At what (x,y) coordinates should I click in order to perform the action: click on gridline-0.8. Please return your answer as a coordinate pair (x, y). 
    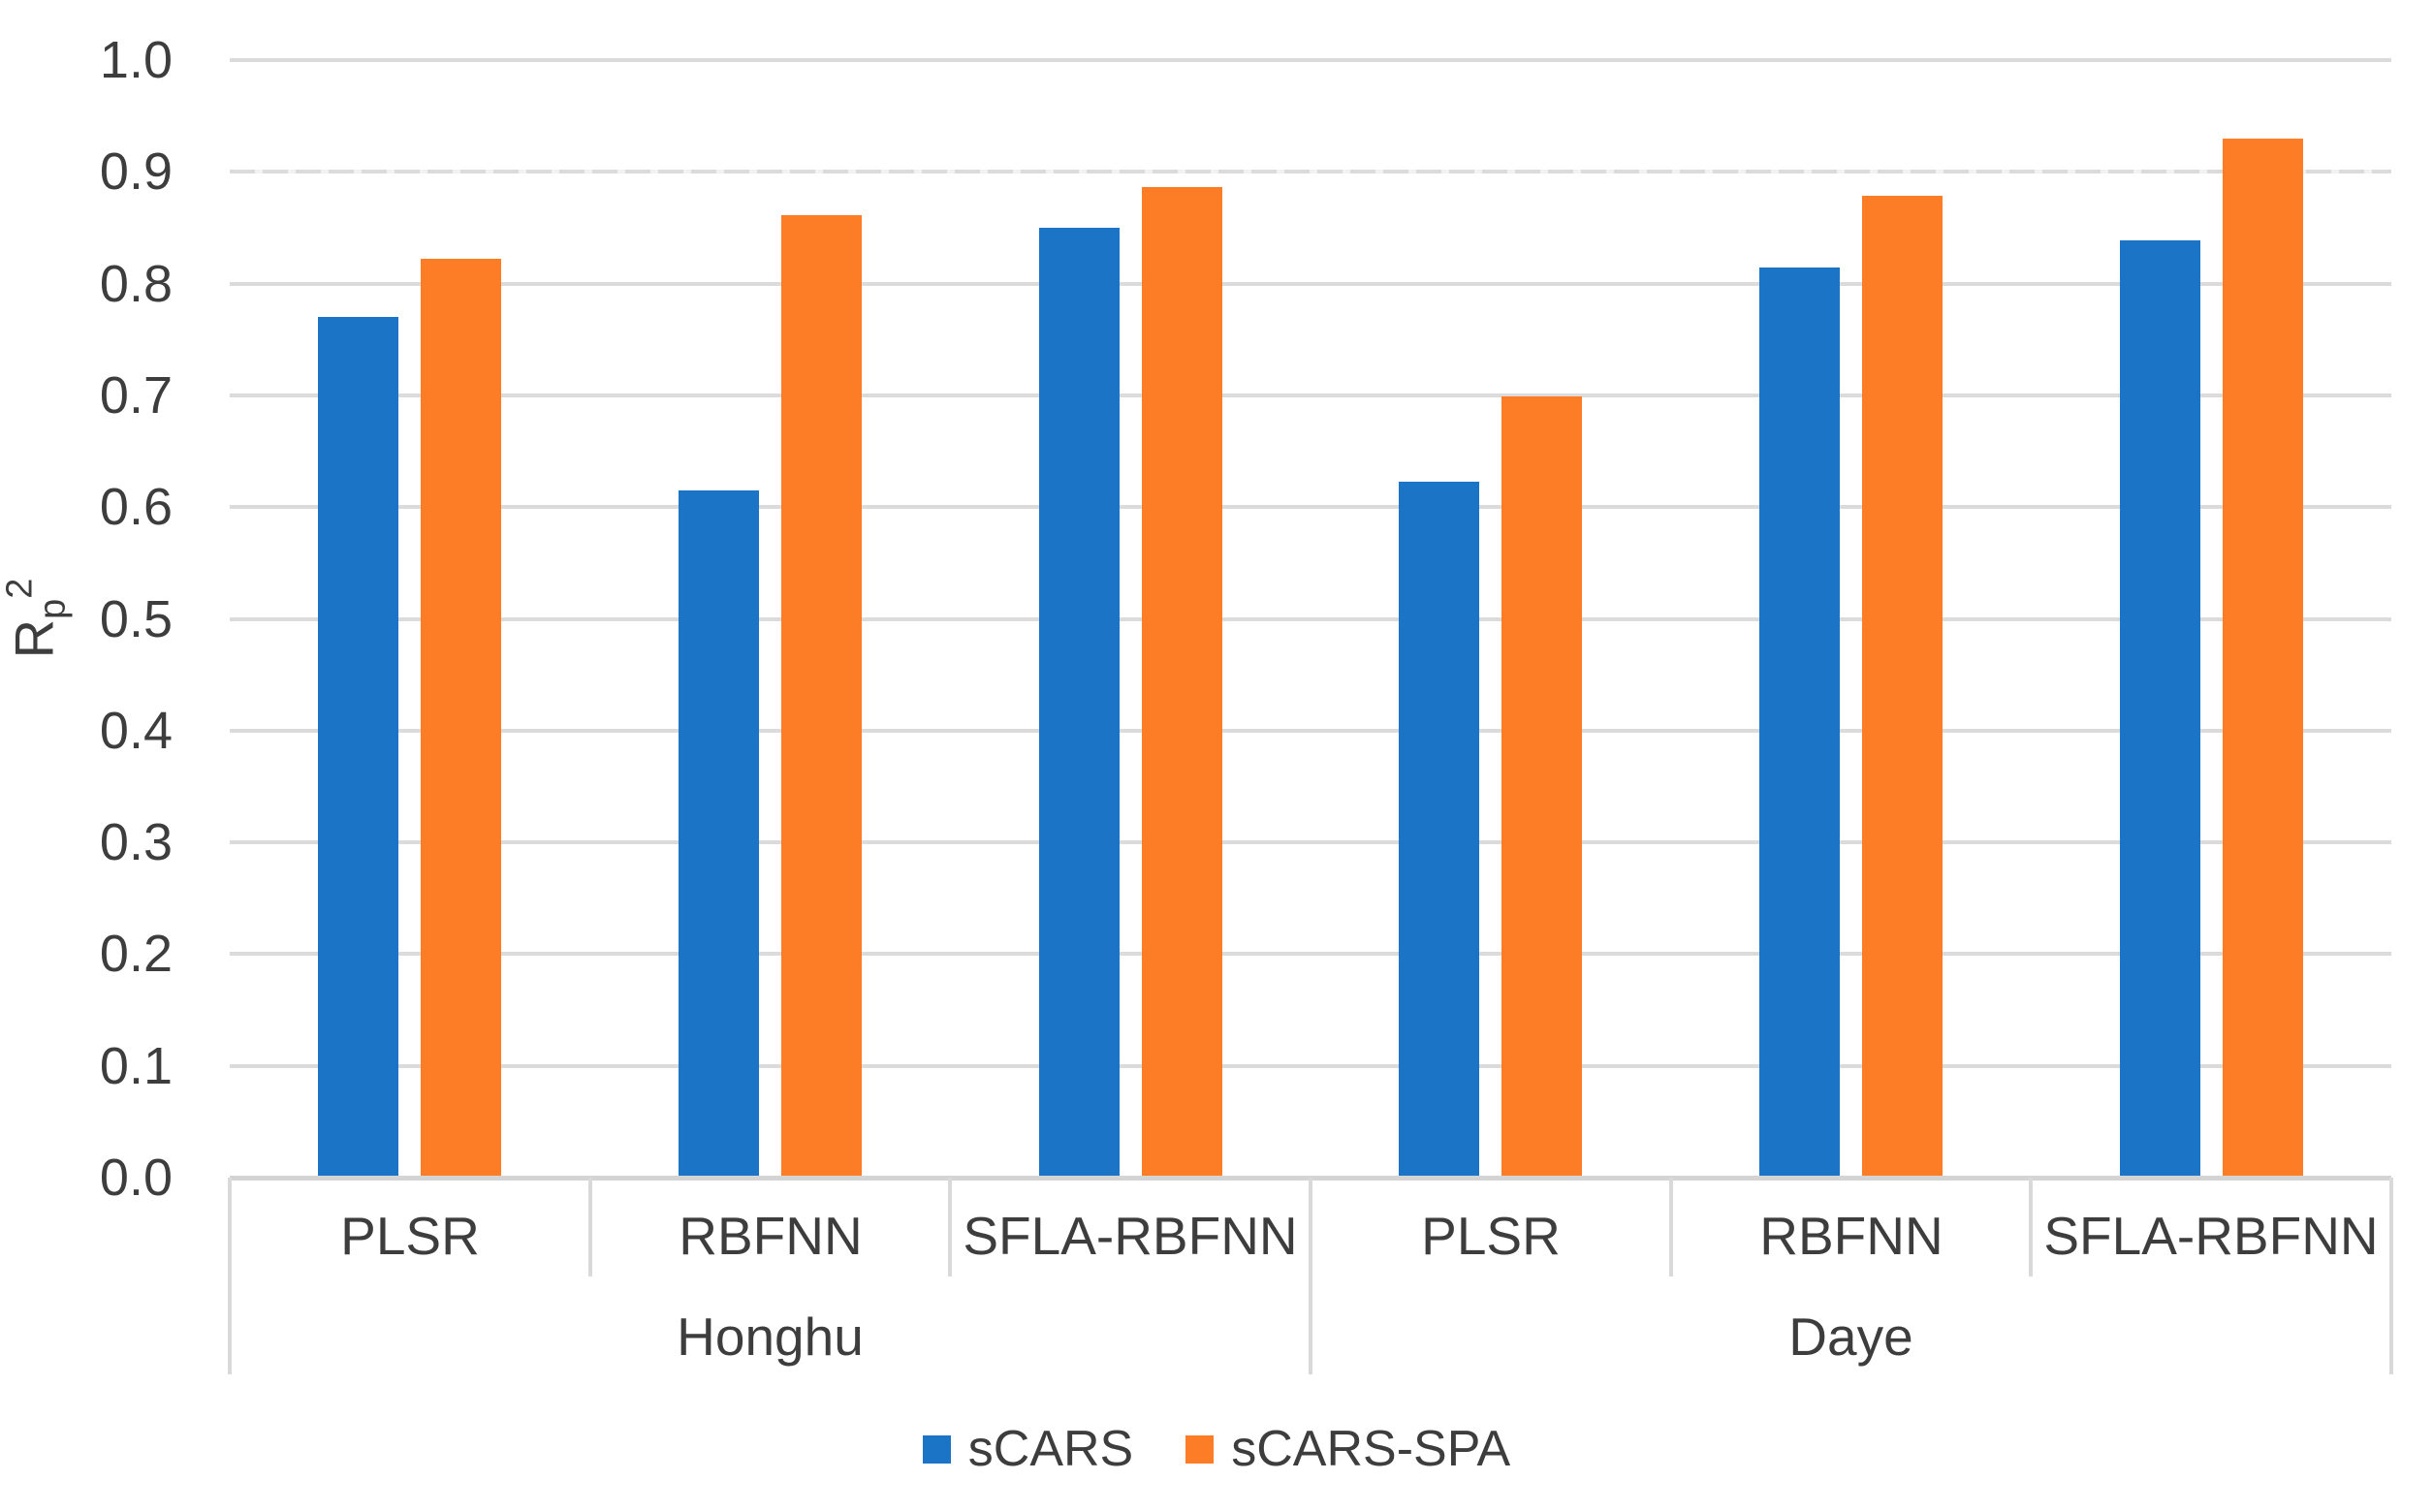
    Looking at the image, I should click on (1311, 284).